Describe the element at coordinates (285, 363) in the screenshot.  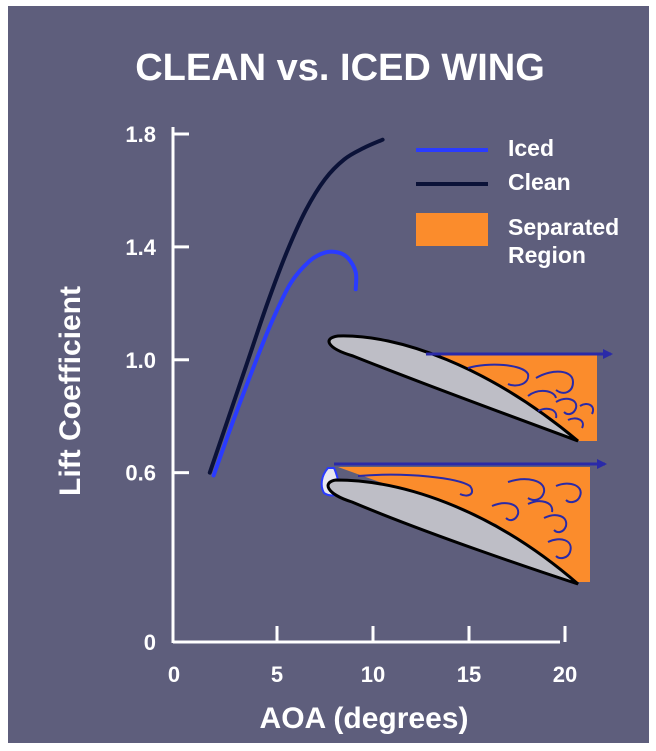
I see `series-line-iced` at that location.